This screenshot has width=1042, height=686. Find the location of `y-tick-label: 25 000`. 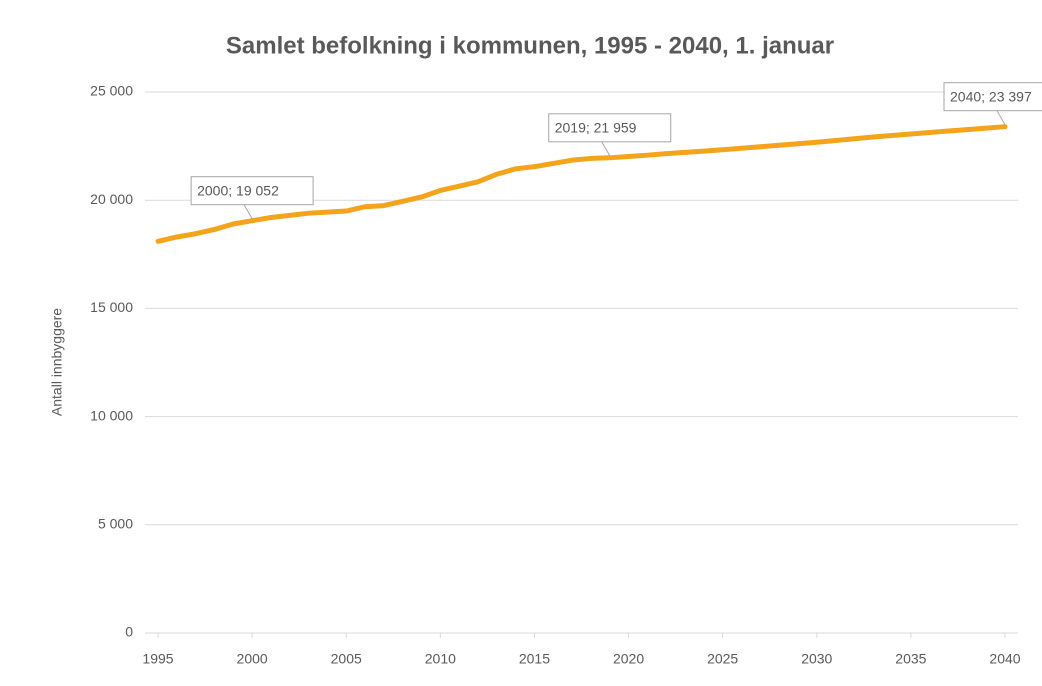

y-tick-label: 25 000 is located at coordinates (111, 91).